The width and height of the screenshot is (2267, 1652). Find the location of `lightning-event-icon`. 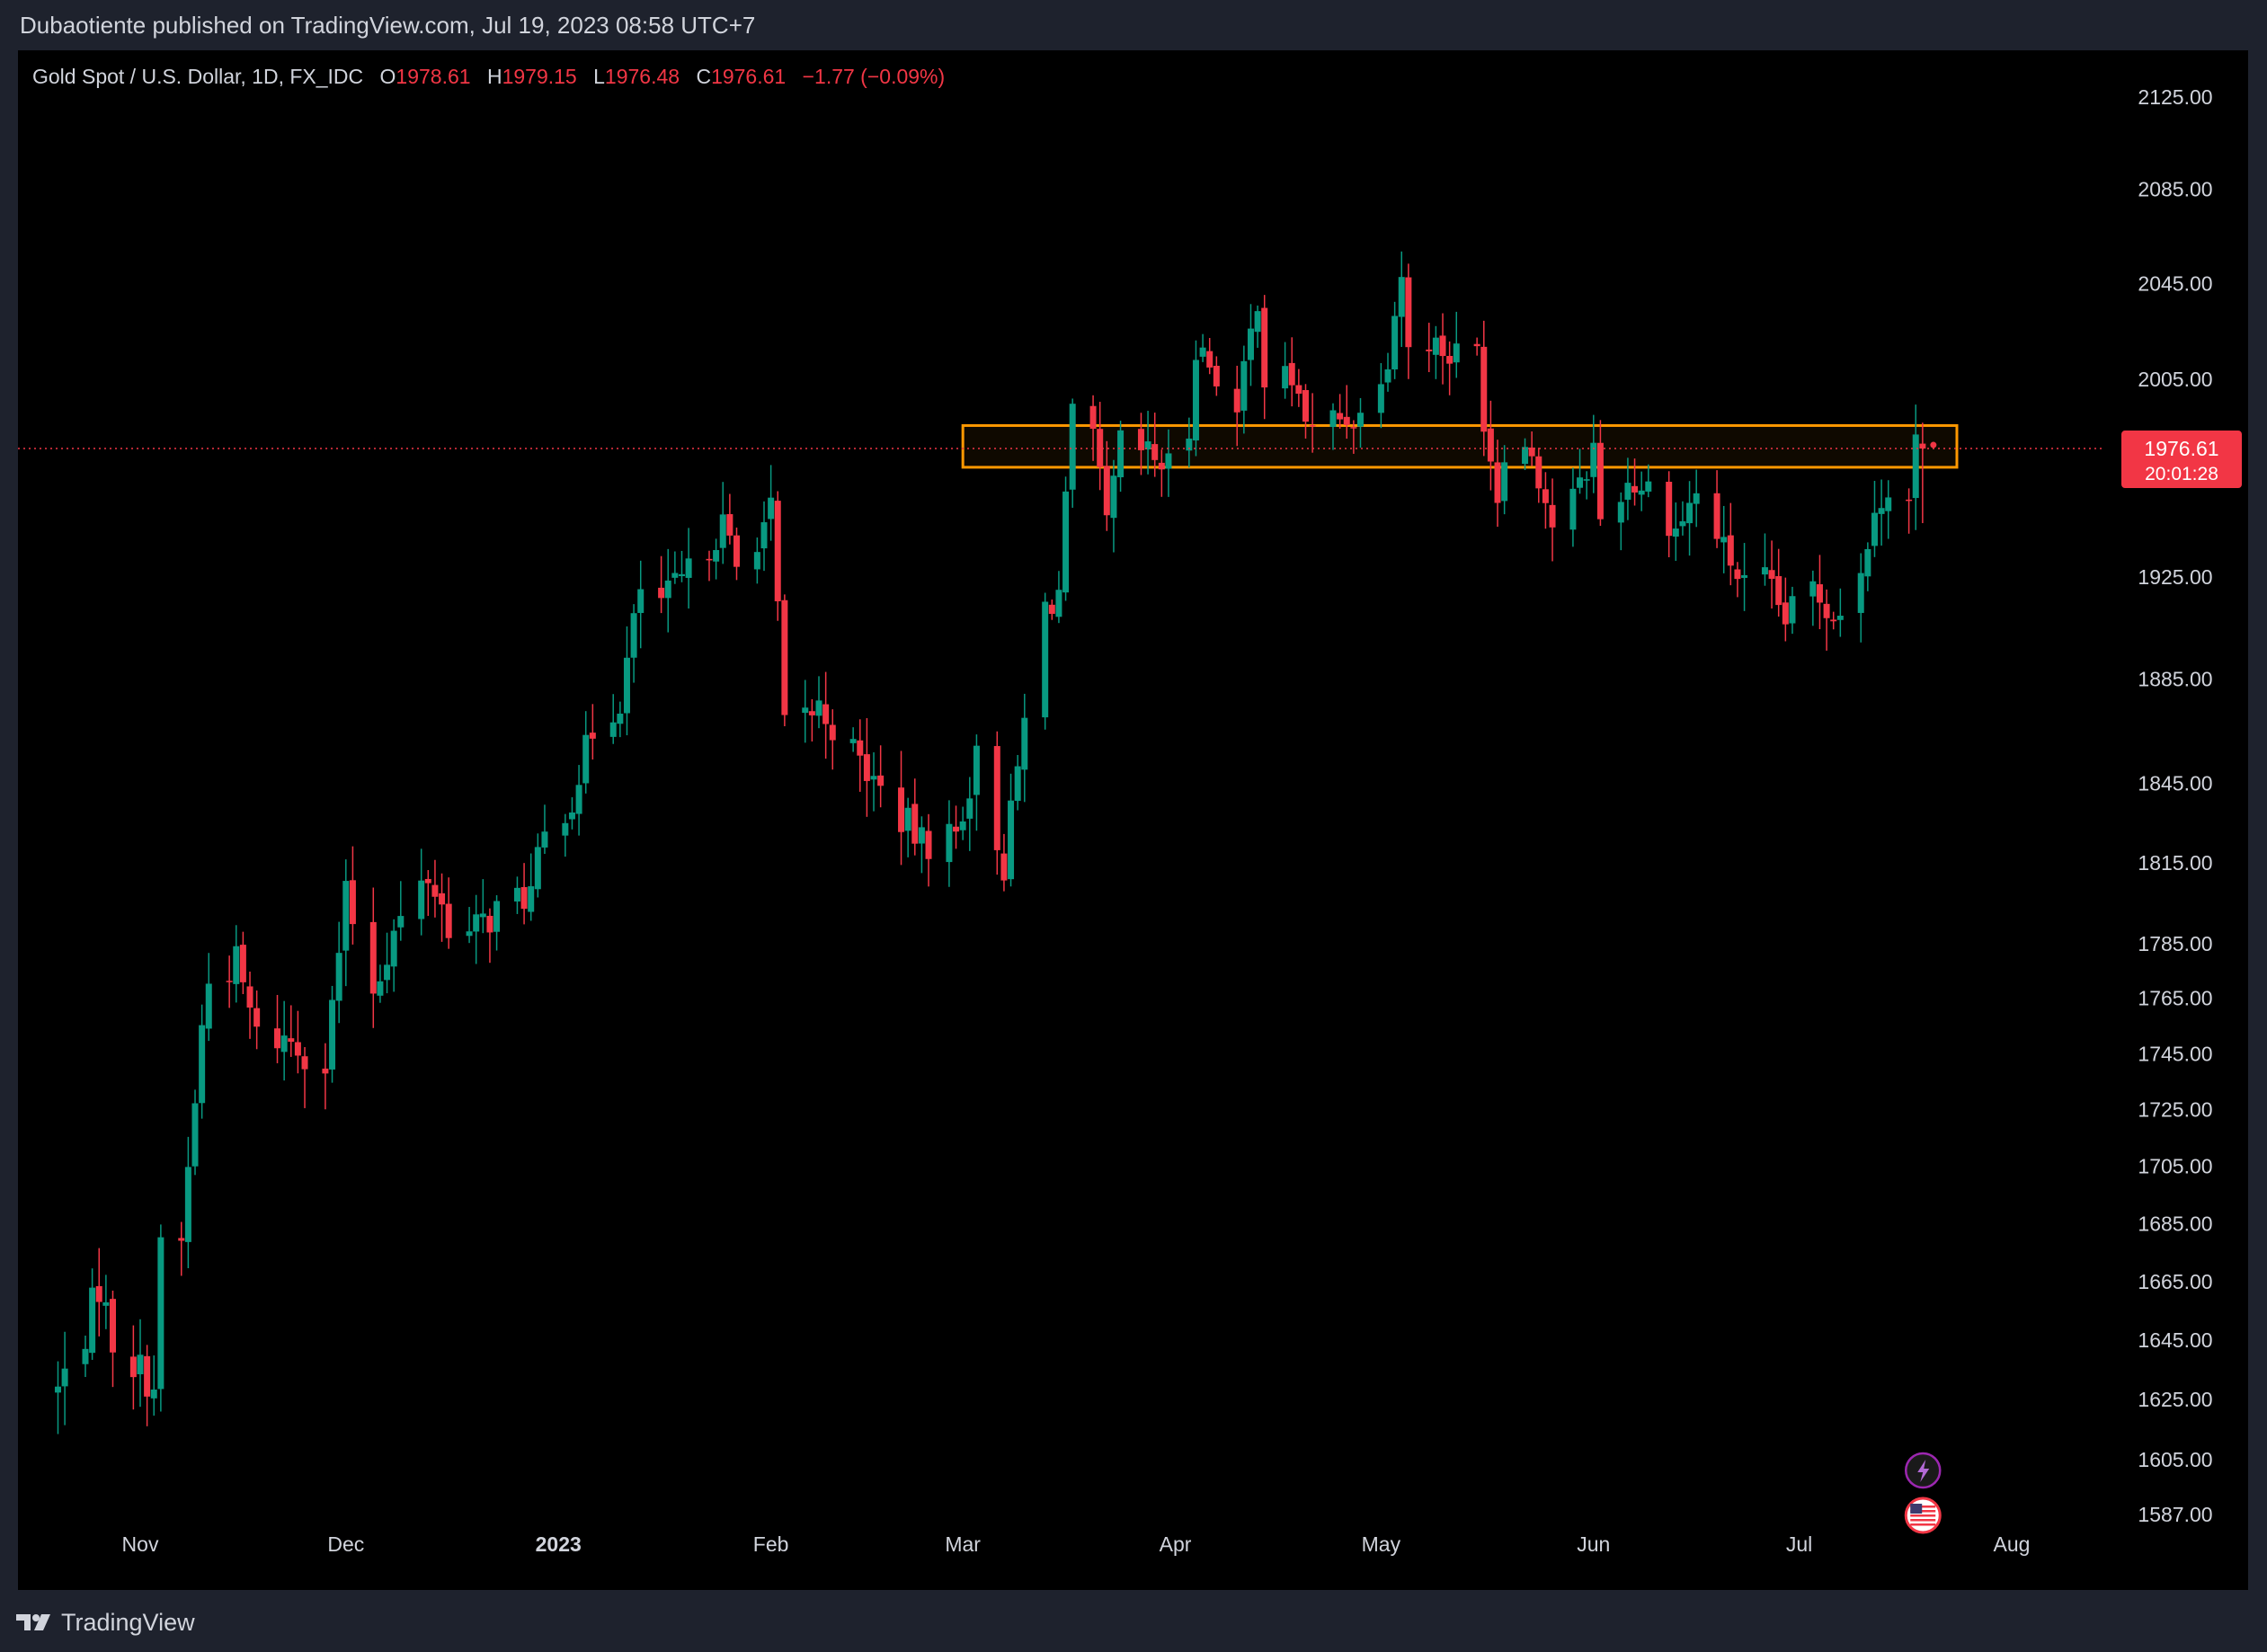

lightning-event-icon is located at coordinates (1923, 1470).